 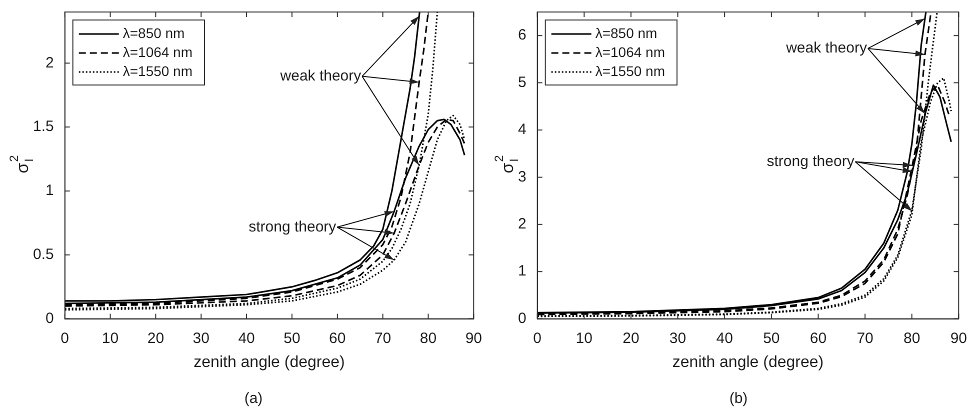 What do you see at coordinates (43, 127) in the screenshot?
I see `y-tick-label: 1.5` at bounding box center [43, 127].